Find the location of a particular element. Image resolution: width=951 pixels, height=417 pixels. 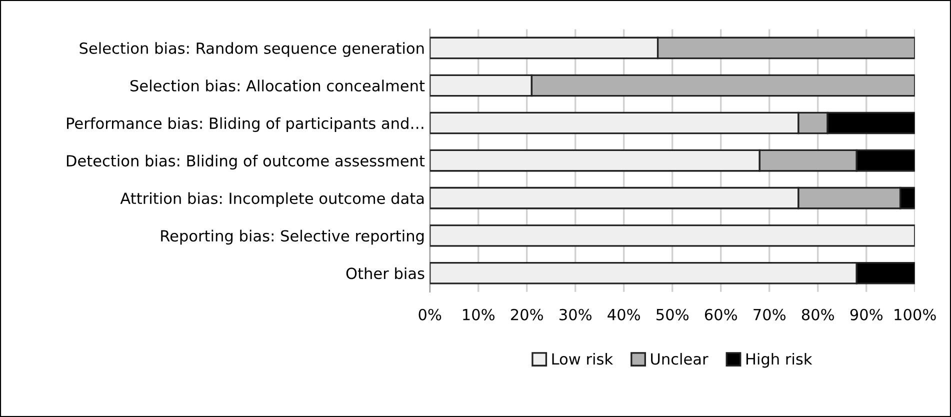

y-tick-label: Detection bias: Bliding of outcome assessment is located at coordinates (245, 162).